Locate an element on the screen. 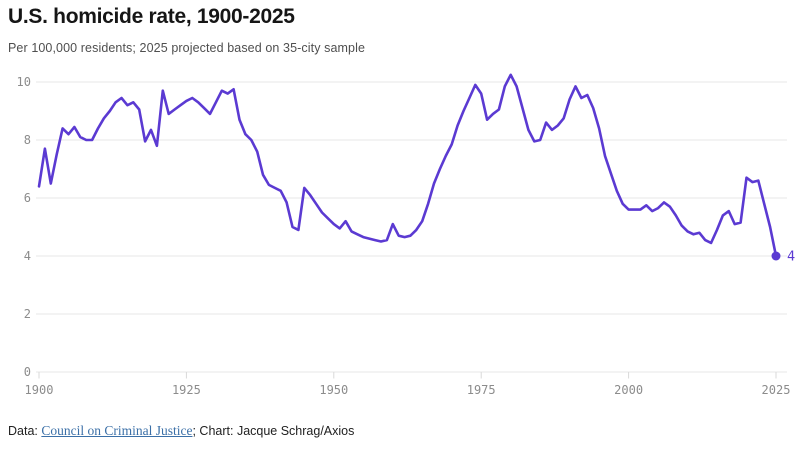 The height and width of the screenshot is (460, 802). y-axis-tick-label: 2 is located at coordinates (27, 314).